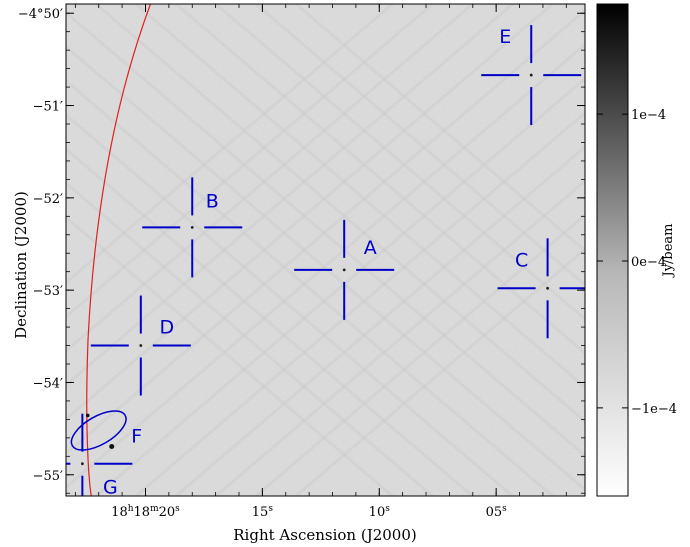  I want to click on x-tick-label: 10s, so click(380, 512).